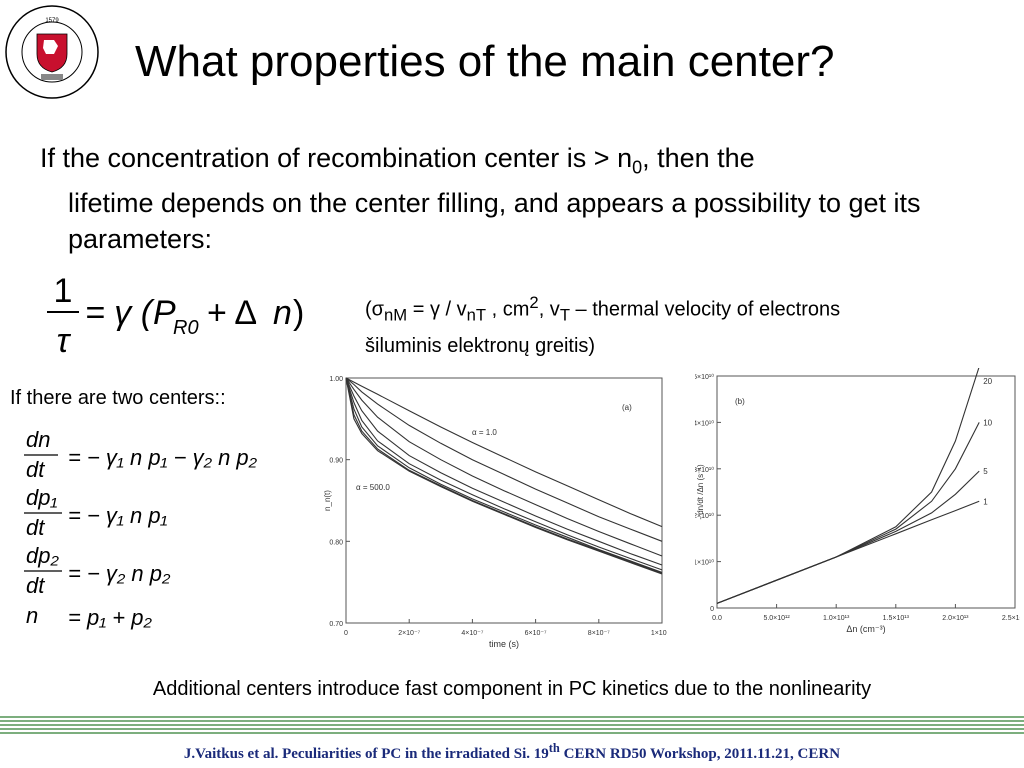  Describe the element at coordinates (987, 422) in the screenshot. I see `series-label-10: 10` at that location.